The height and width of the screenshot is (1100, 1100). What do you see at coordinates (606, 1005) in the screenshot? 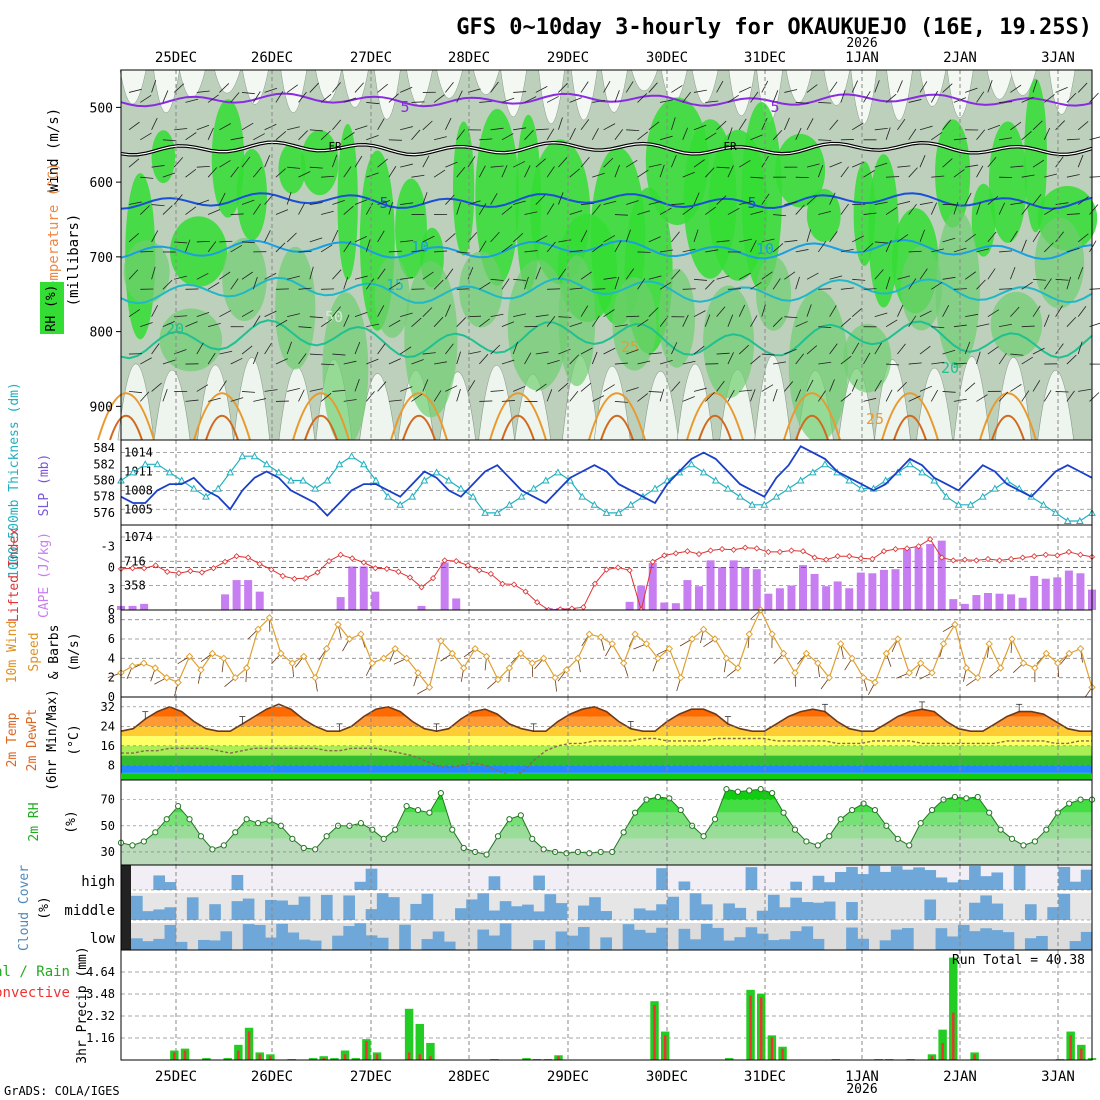
I see `precip-frame` at bounding box center [606, 1005].